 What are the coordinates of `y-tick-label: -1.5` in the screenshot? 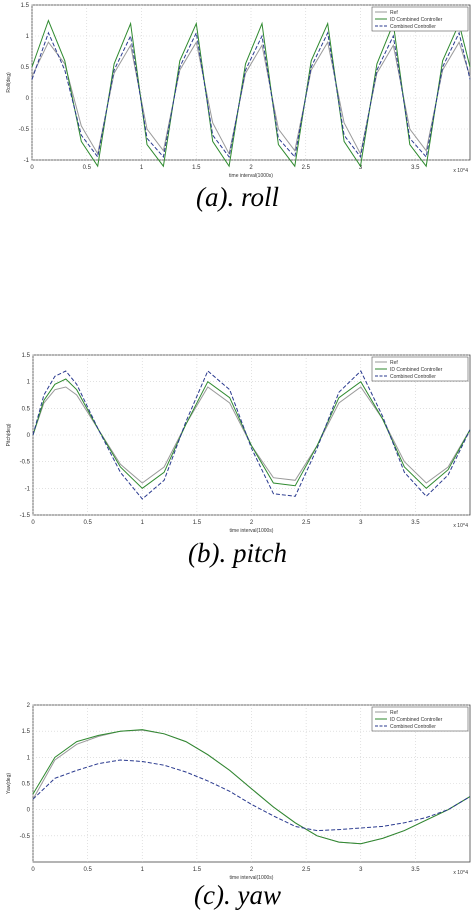 It's located at (25, 516).